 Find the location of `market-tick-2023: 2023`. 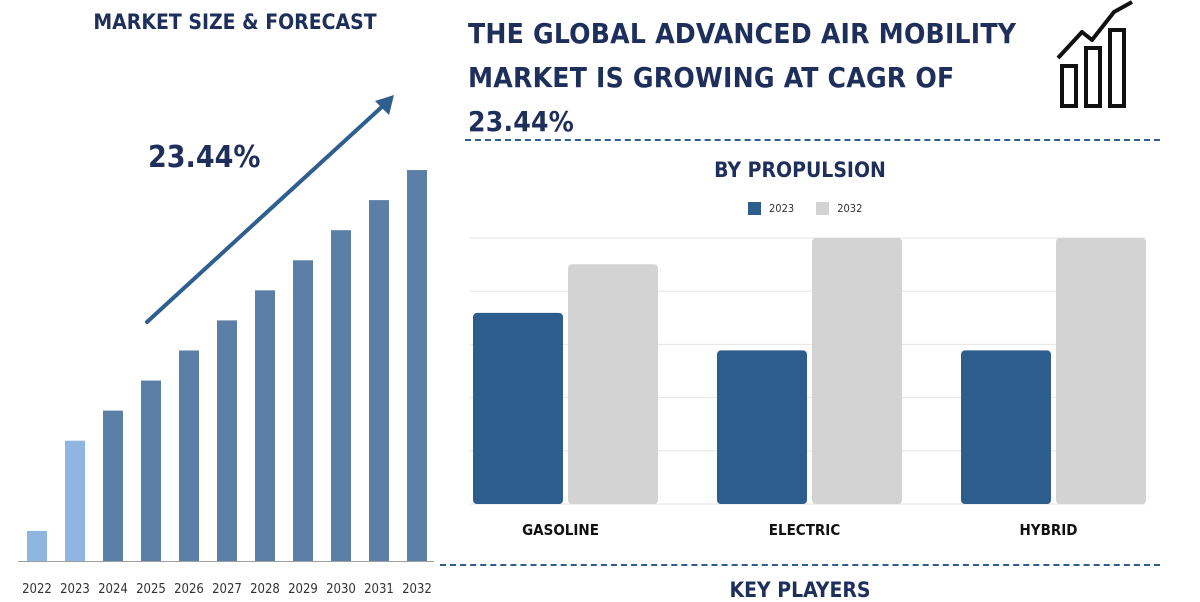

market-tick-2023: 2023 is located at coordinates (75, 589).